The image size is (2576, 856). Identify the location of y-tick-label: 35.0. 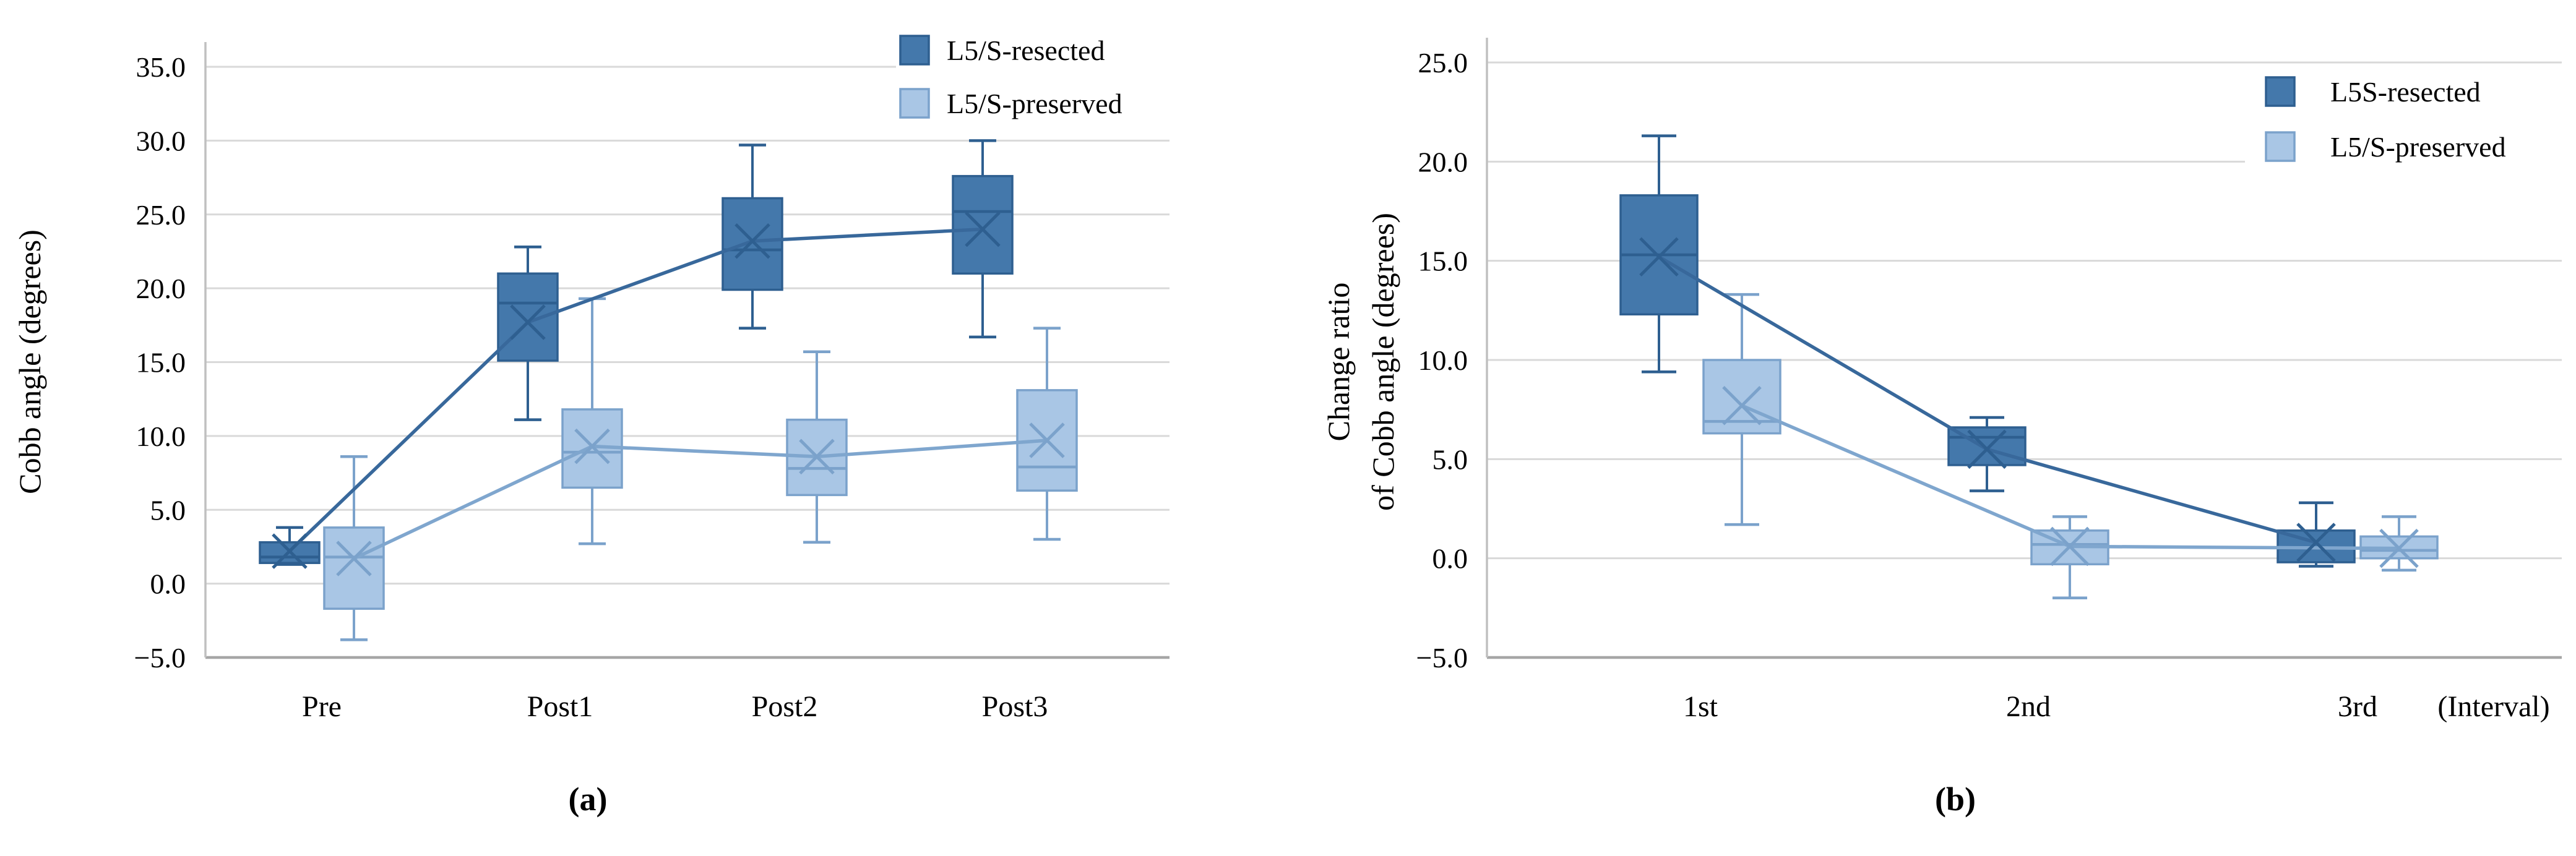
(161, 67).